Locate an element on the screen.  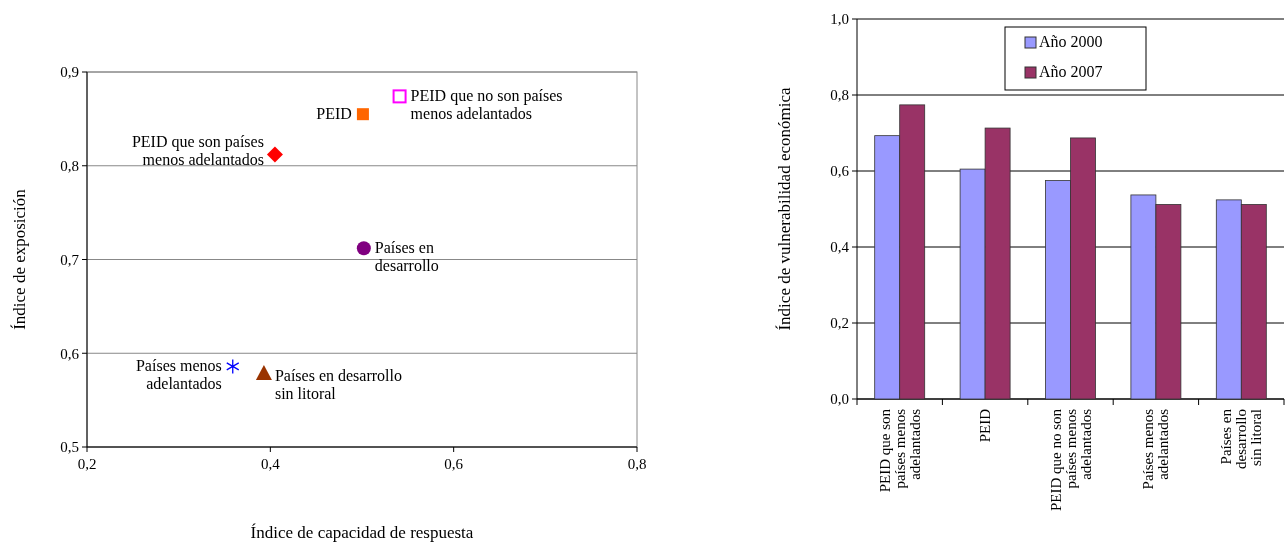
x-tick-label: PEID que son países menos adelantados is located at coordinates (899, 450).